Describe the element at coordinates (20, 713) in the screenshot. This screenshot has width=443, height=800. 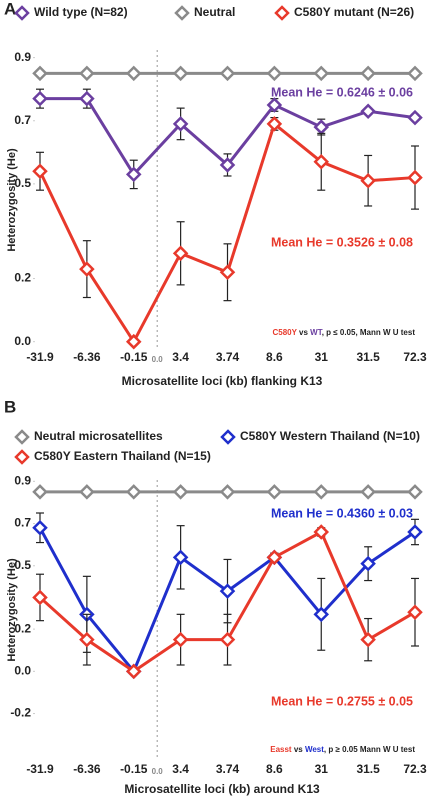
I see `y-tick-label: -0.2` at that location.